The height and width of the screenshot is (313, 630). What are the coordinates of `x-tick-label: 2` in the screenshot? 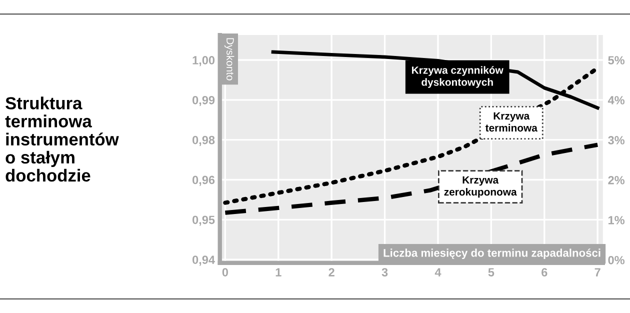 It's located at (331, 272).